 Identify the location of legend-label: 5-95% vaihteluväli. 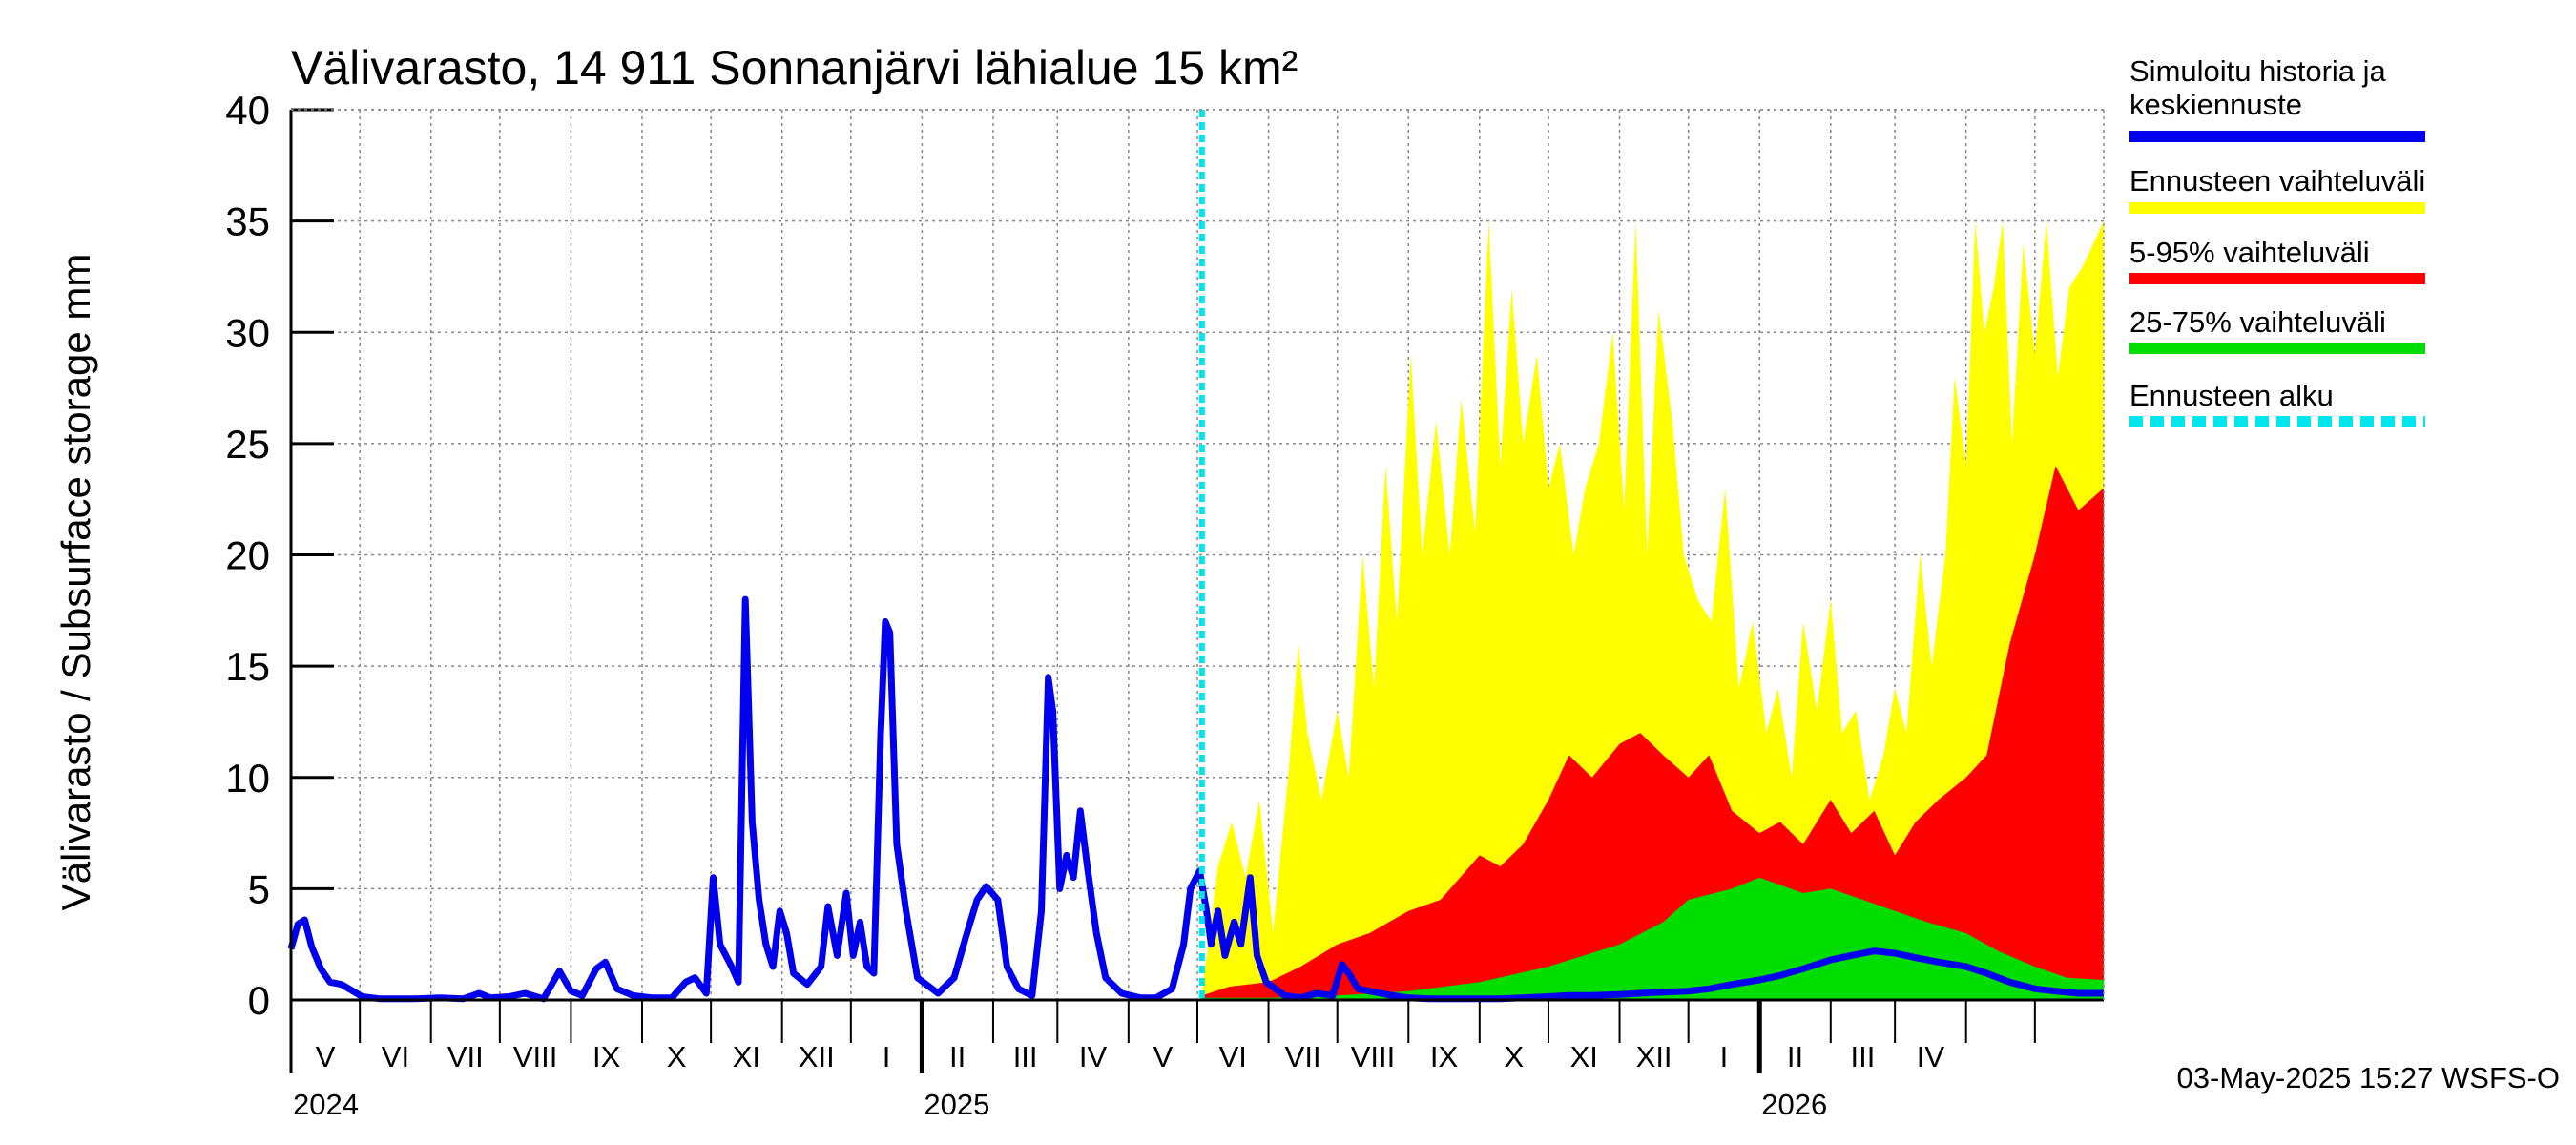
(2249, 253).